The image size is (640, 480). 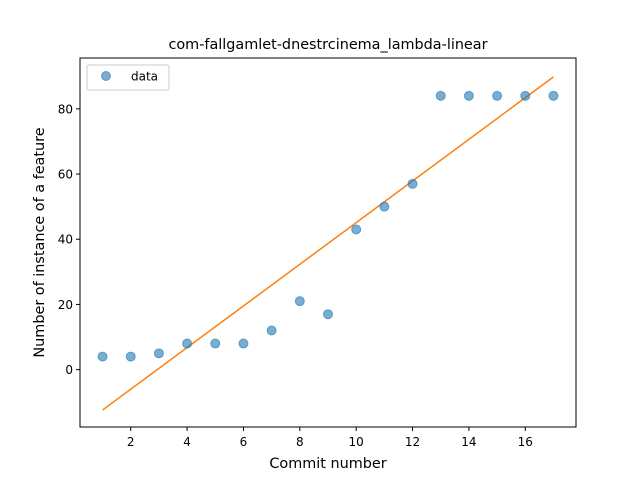 I want to click on legend-label-data: data, so click(x=144, y=77).